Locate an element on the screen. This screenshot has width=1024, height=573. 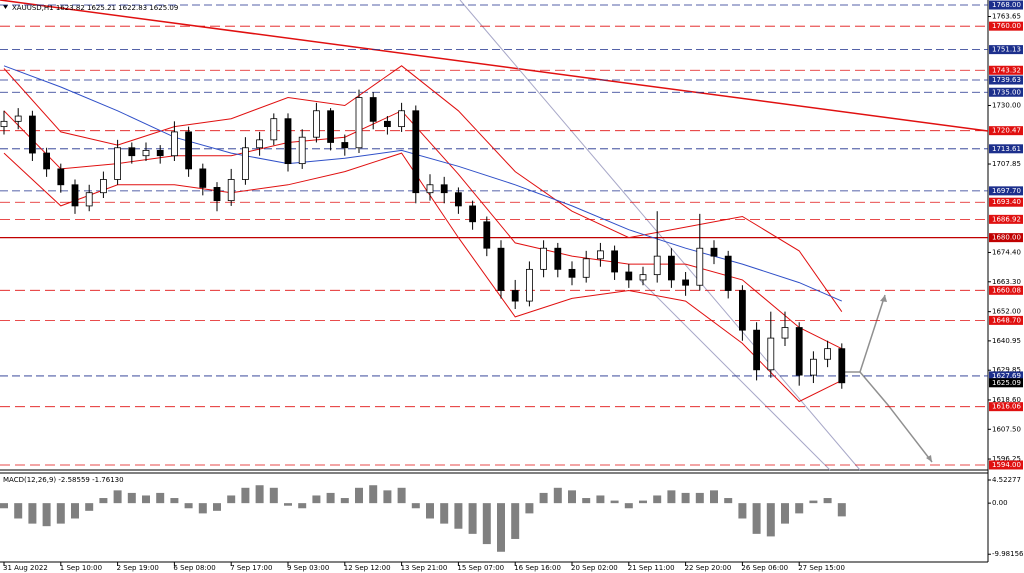
level-label: 1594.00 is located at coordinates (1006, 465).